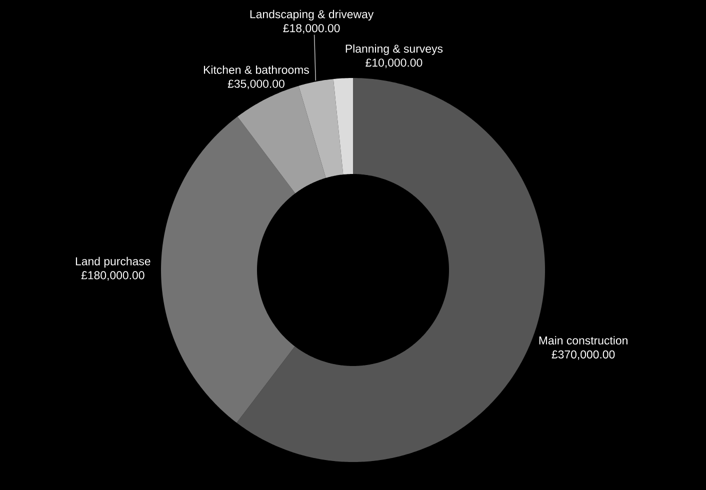 Image resolution: width=706 pixels, height=490 pixels. Describe the element at coordinates (583, 340) in the screenshot. I see `slice-label: Main construction` at that location.